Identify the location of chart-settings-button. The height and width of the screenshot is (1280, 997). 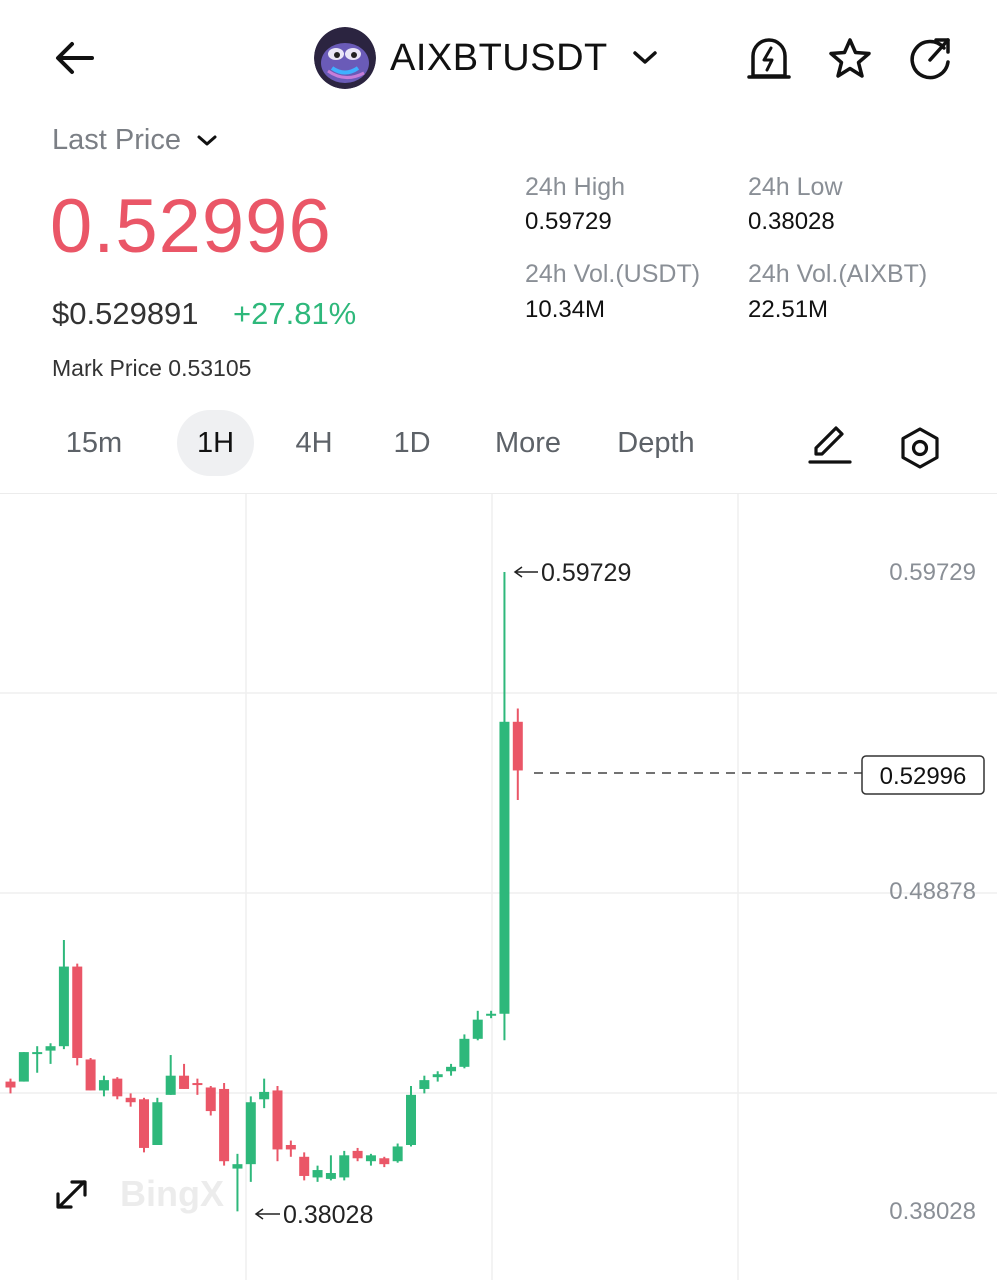
(920, 450).